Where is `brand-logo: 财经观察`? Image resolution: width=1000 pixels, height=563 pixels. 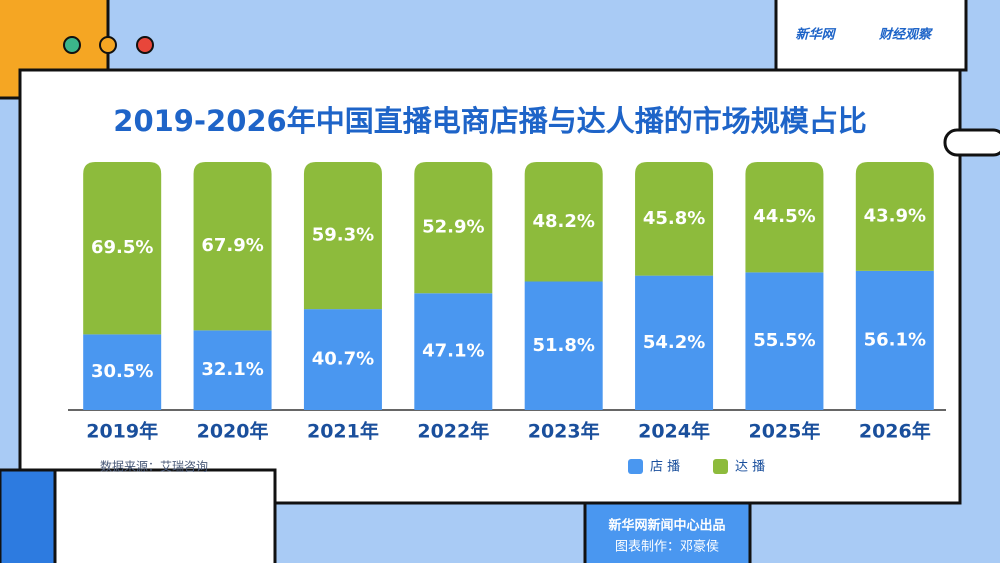
brand-logo: 财经观察 is located at coordinates (905, 35).